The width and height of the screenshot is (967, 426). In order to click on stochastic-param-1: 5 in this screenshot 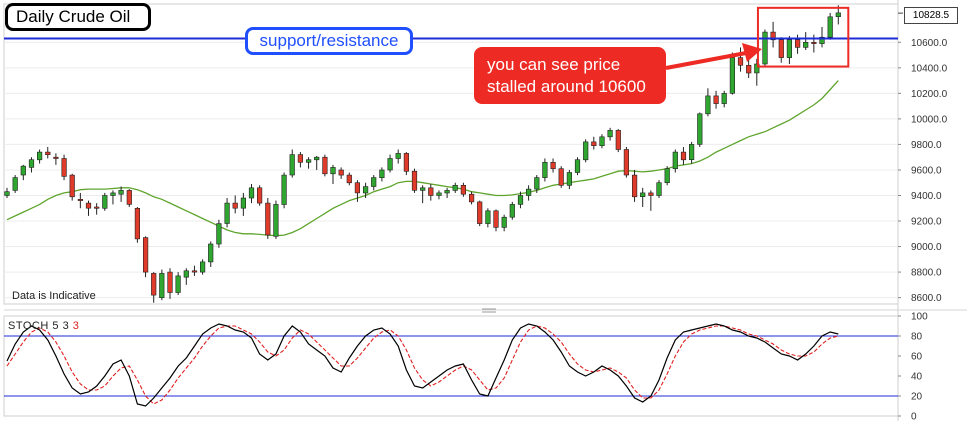, I will do `click(55, 326)`.